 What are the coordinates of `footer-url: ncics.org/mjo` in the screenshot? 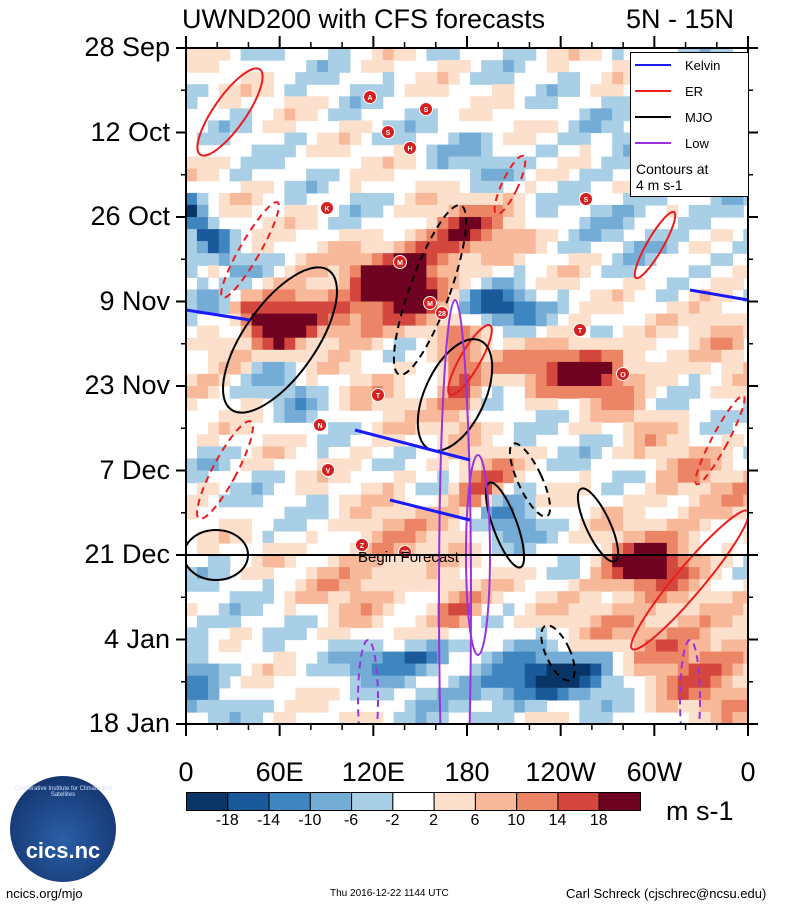 It's located at (44, 893).